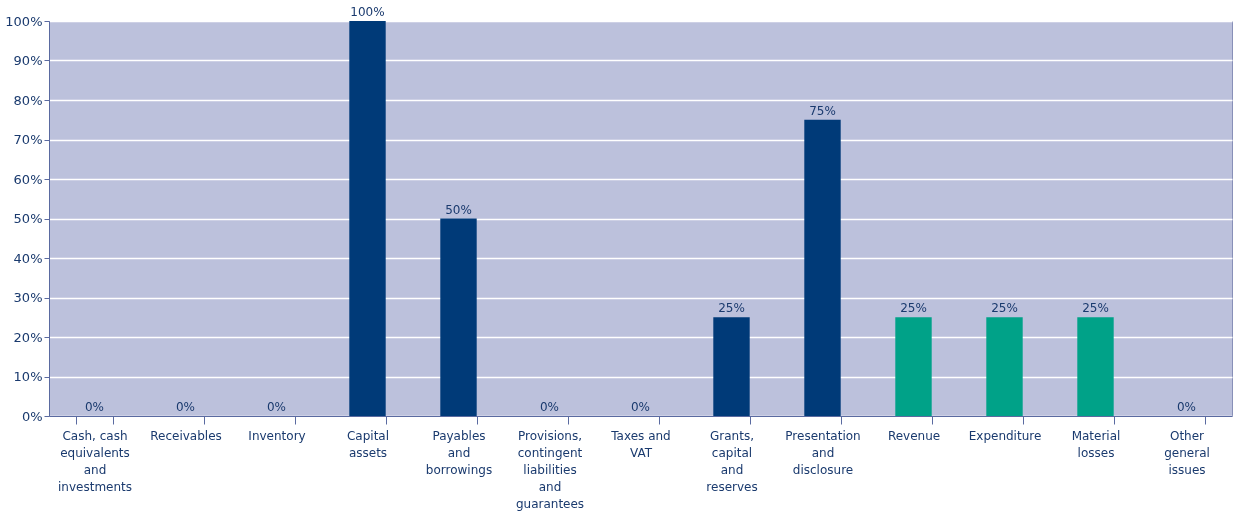 The image size is (1244, 517). Describe the element at coordinates (459, 452) in the screenshot. I see `x-tick-label: Payables and borrowings` at that location.